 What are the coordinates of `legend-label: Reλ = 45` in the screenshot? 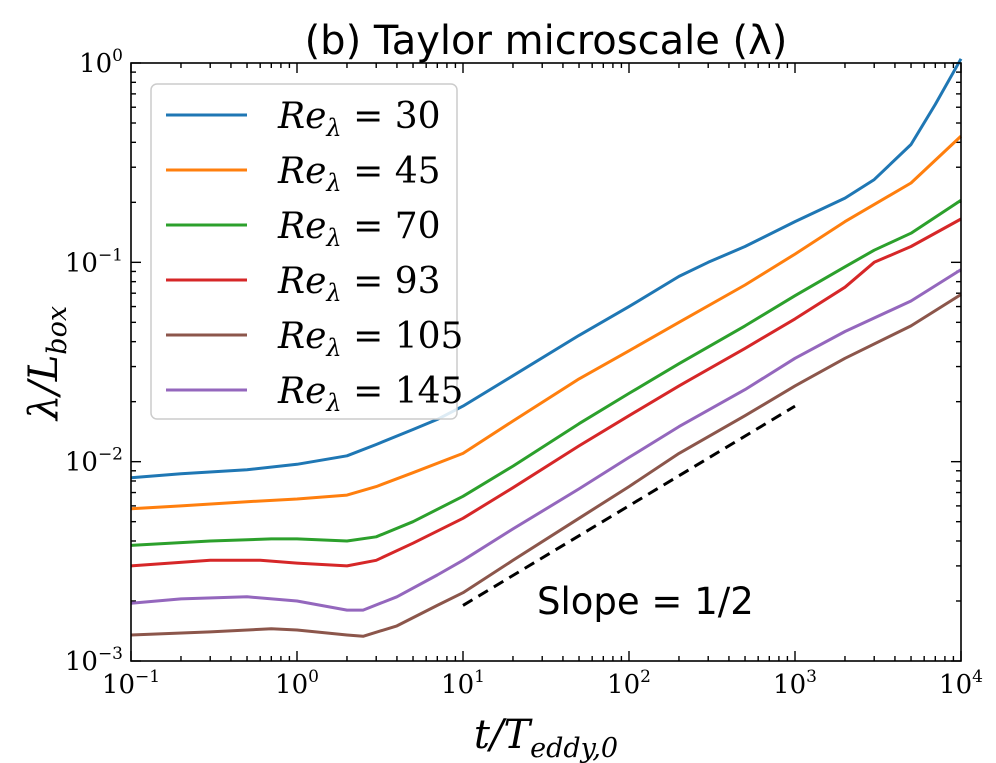 It's located at (359, 174).